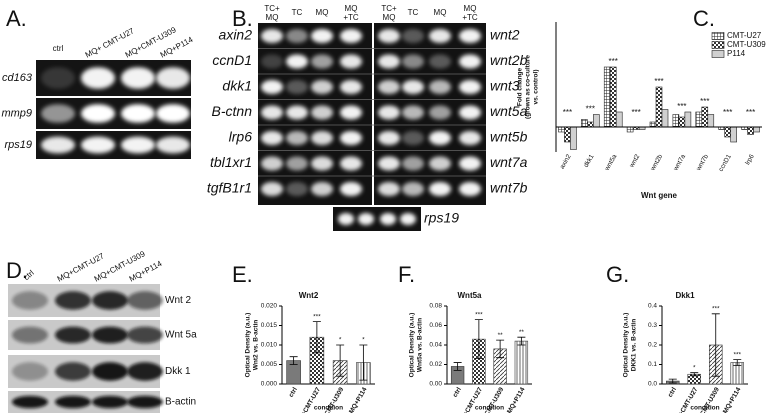 This screenshot has height=418, width=784. Describe the element at coordinates (236, 35) in the screenshot. I see `row-label: axin2` at that location.